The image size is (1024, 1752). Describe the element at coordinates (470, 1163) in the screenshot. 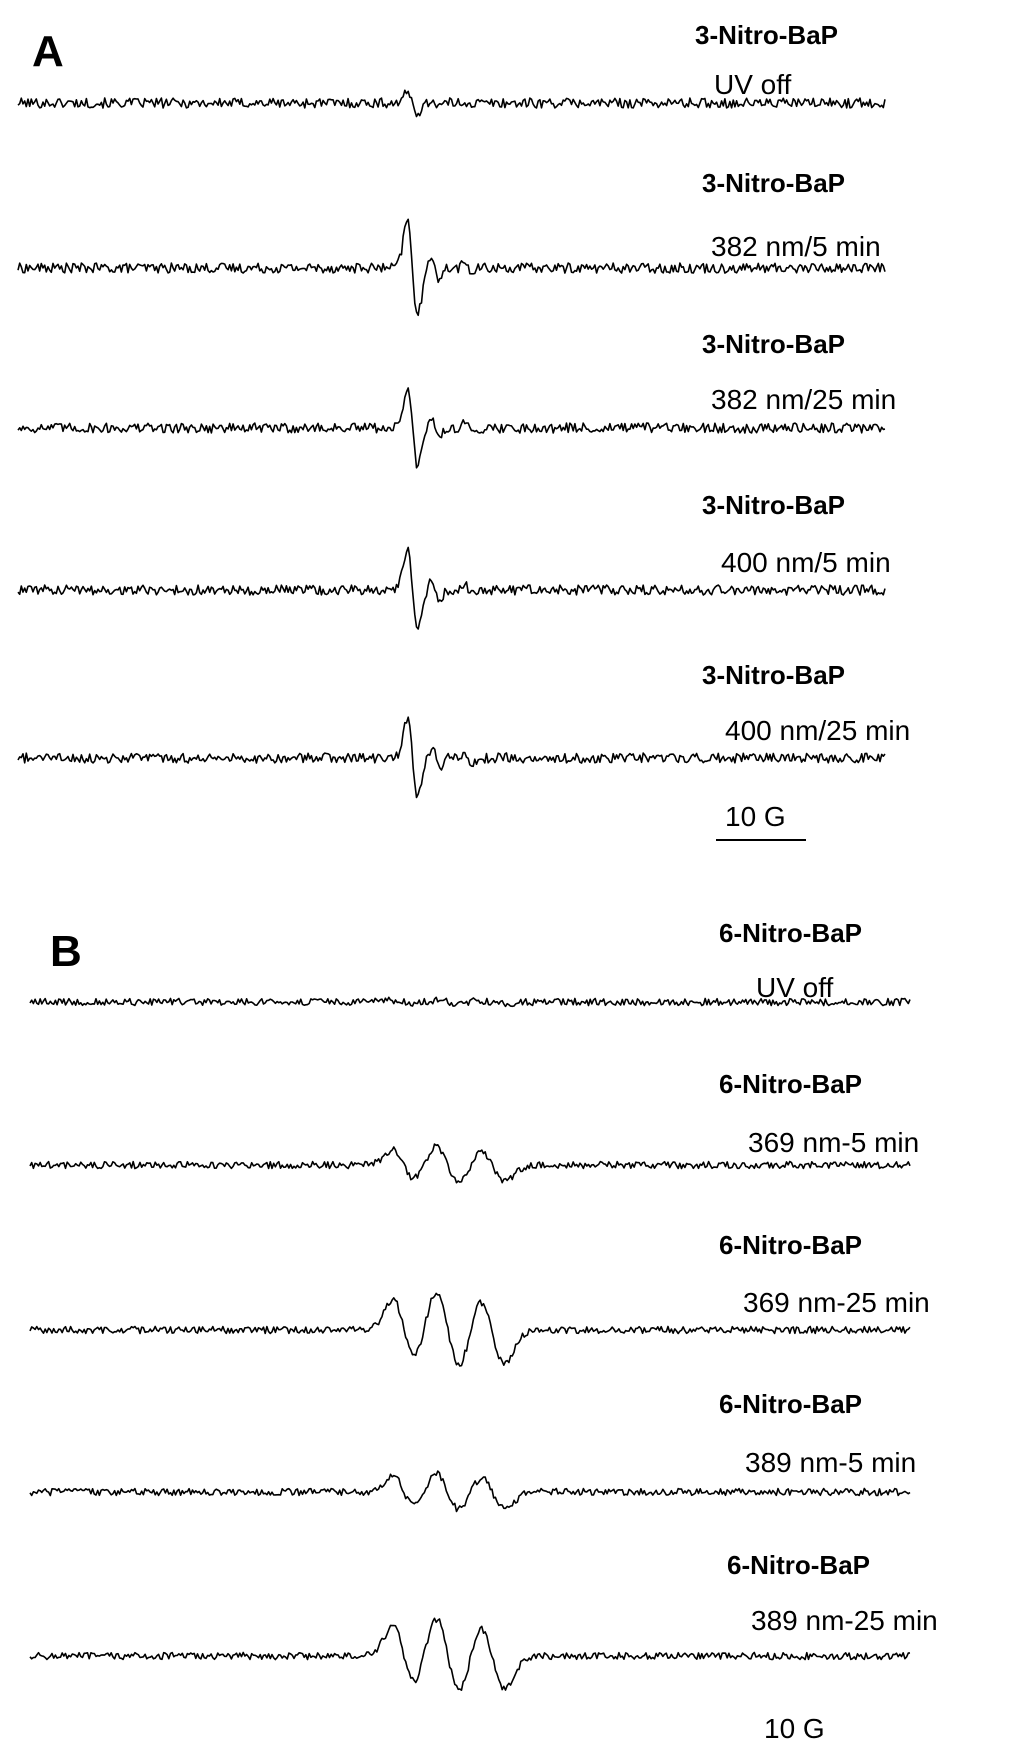

I see `panel-b-trace-2-line` at that location.